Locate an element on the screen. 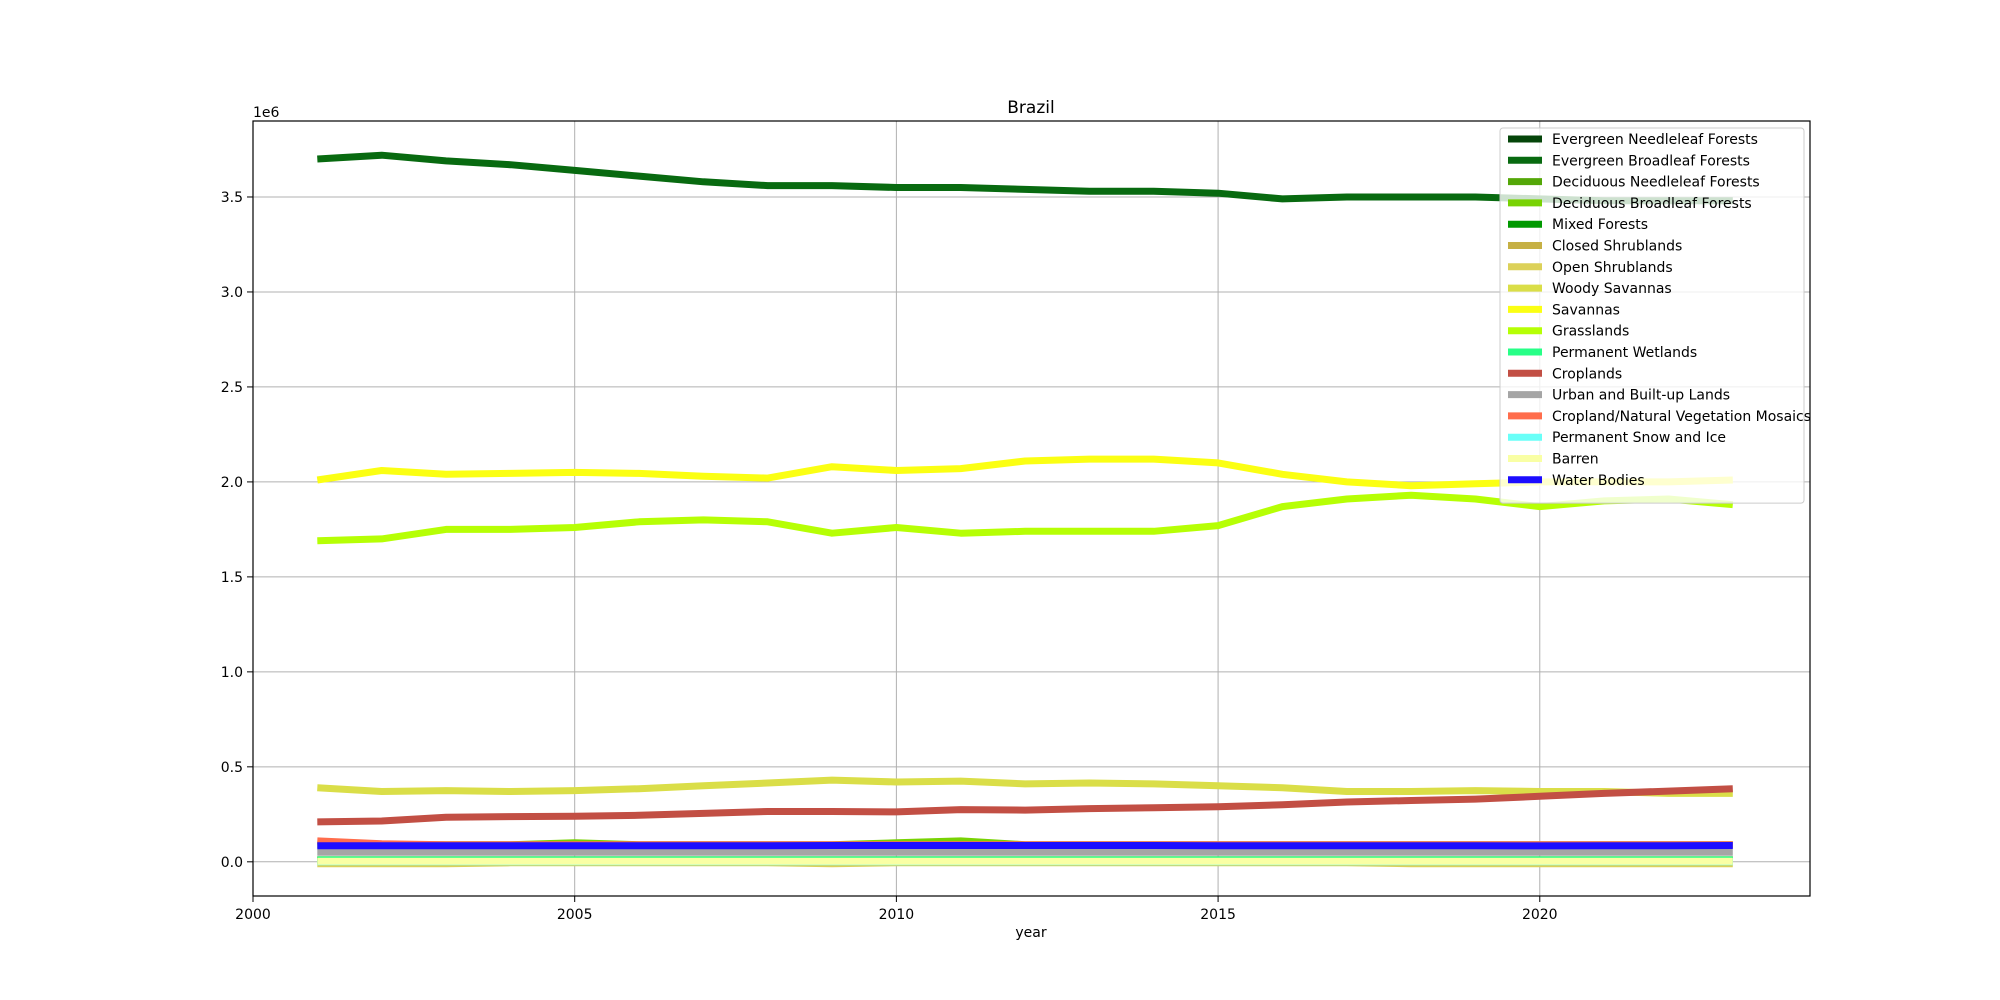 The width and height of the screenshot is (2000, 1000). y-axis-ticks: 0.0 0.5 1.0 1.5 2.0 2.5 3.0 3.5 is located at coordinates (237, 530).